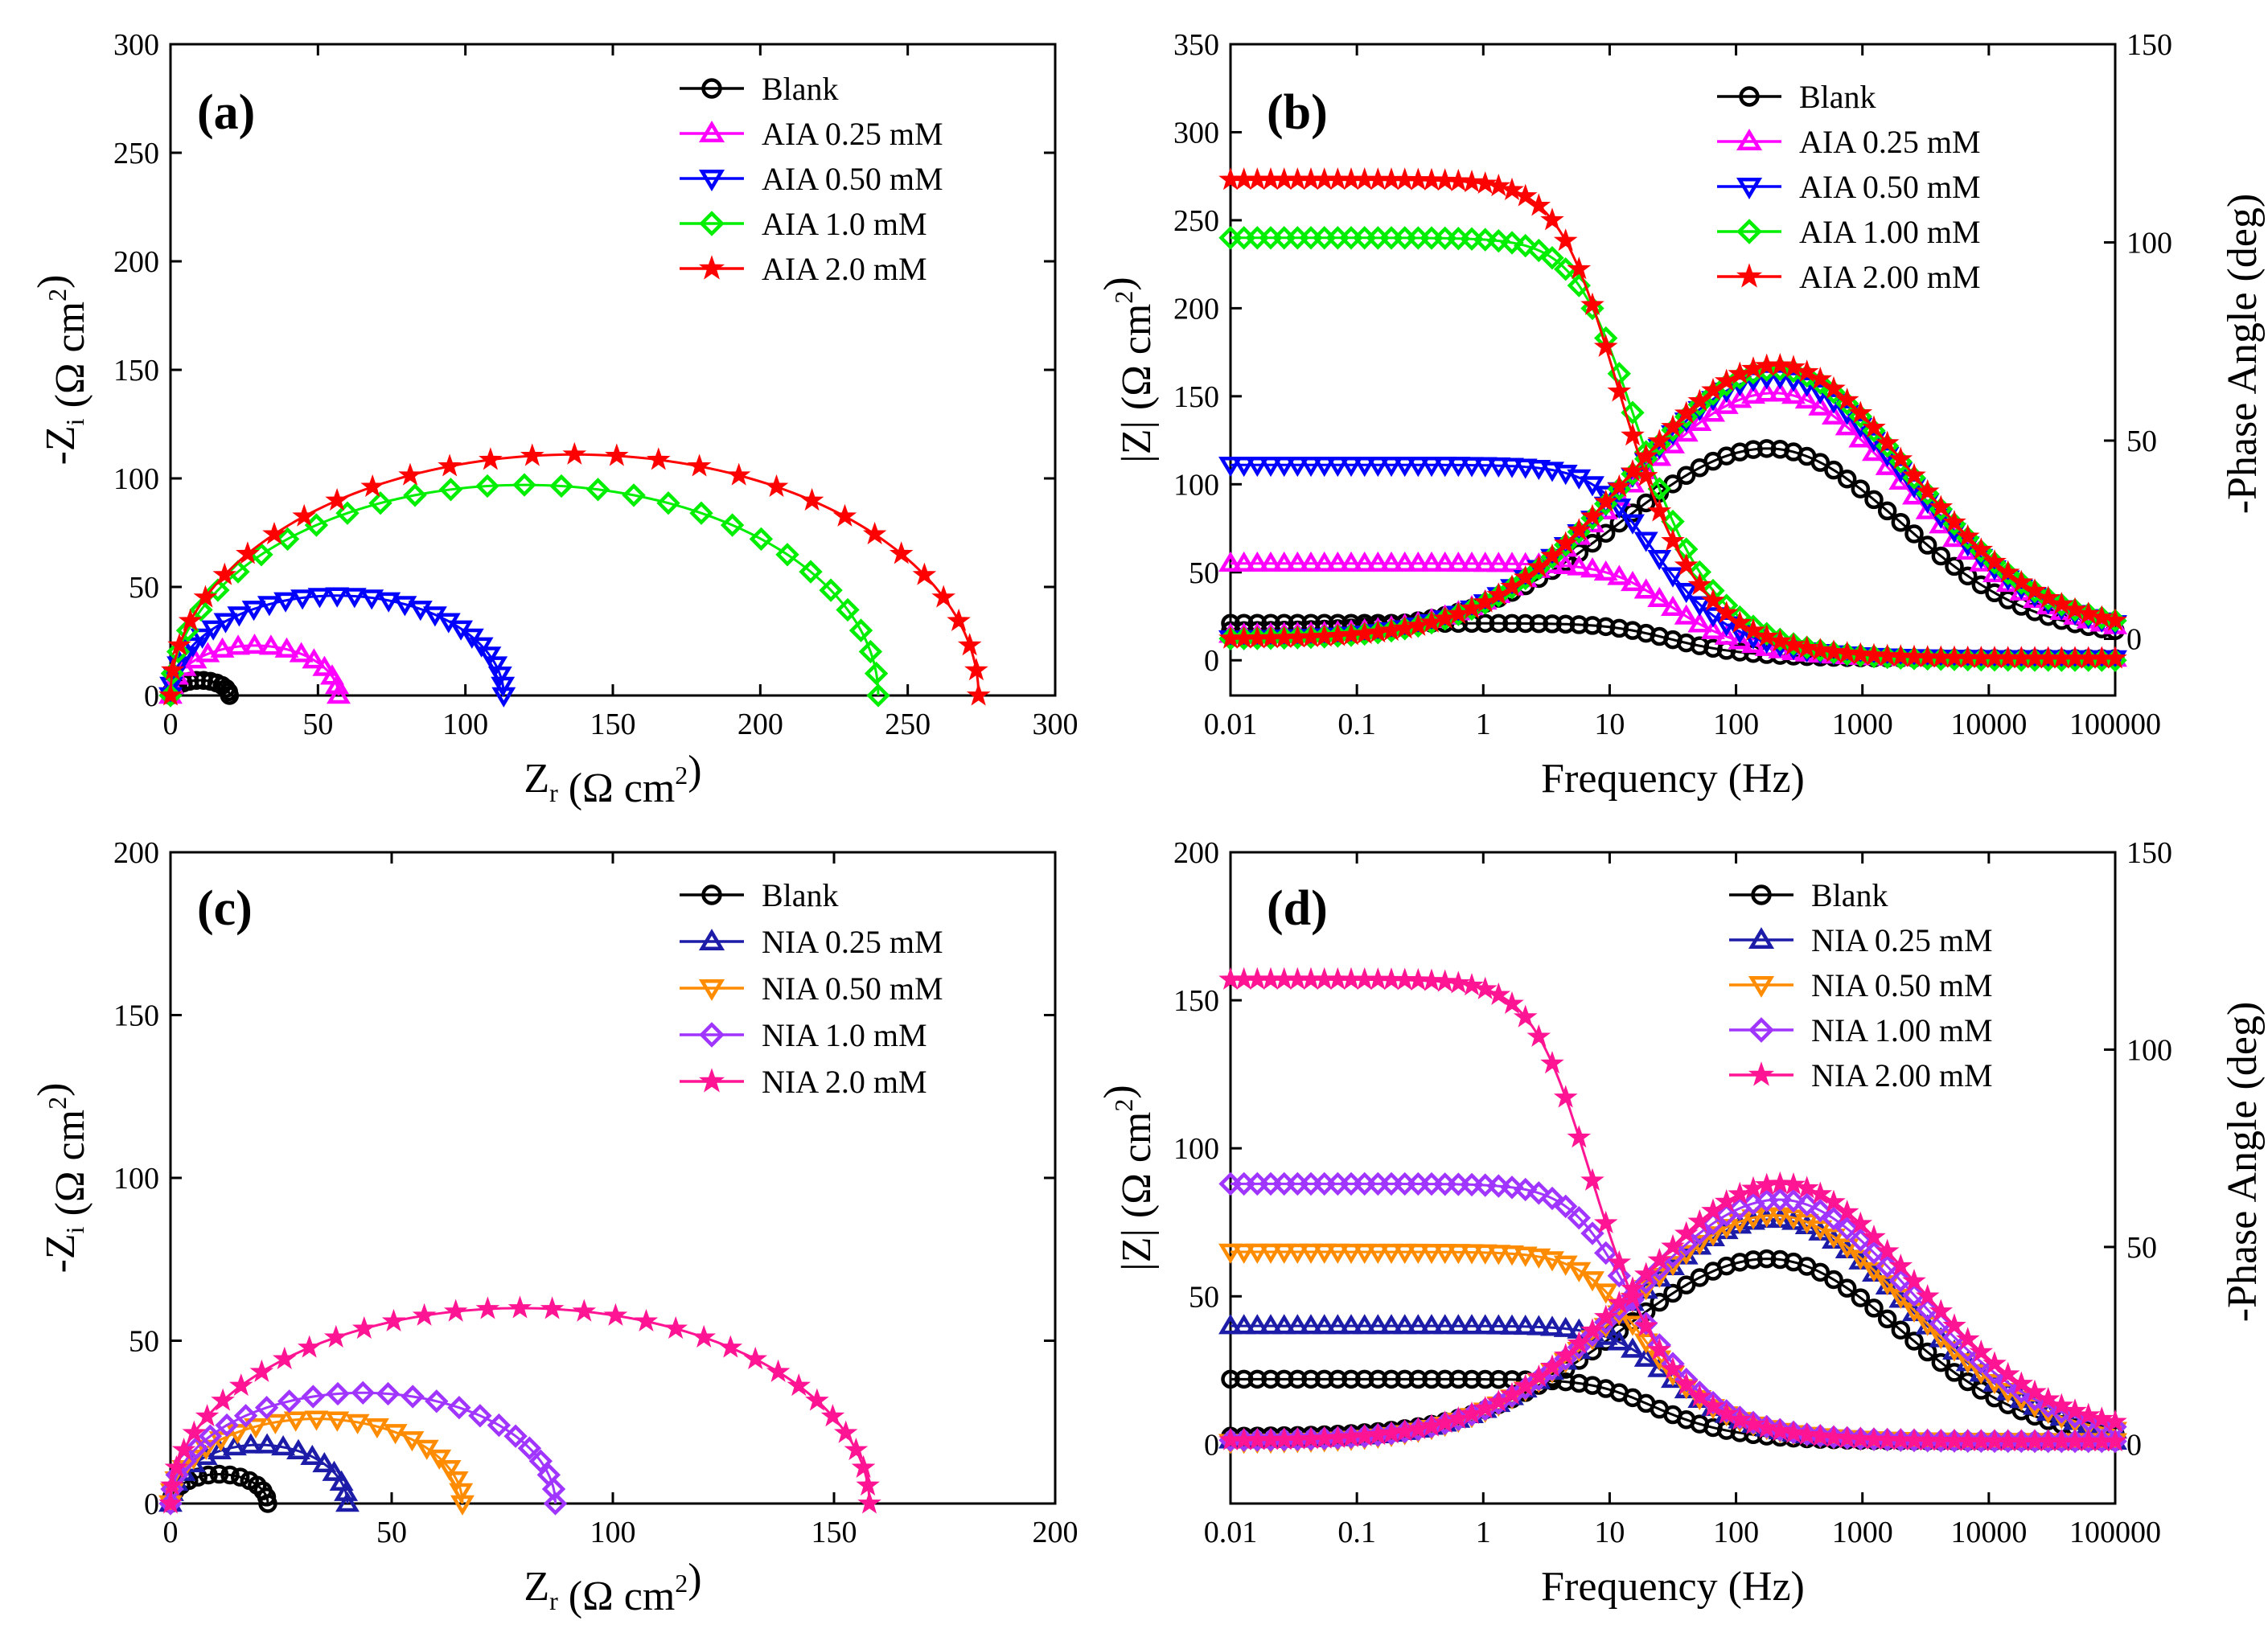 Image resolution: width=2268 pixels, height=1637 pixels. I want to click on y-tick-label: 100, so click(1196, 1149).